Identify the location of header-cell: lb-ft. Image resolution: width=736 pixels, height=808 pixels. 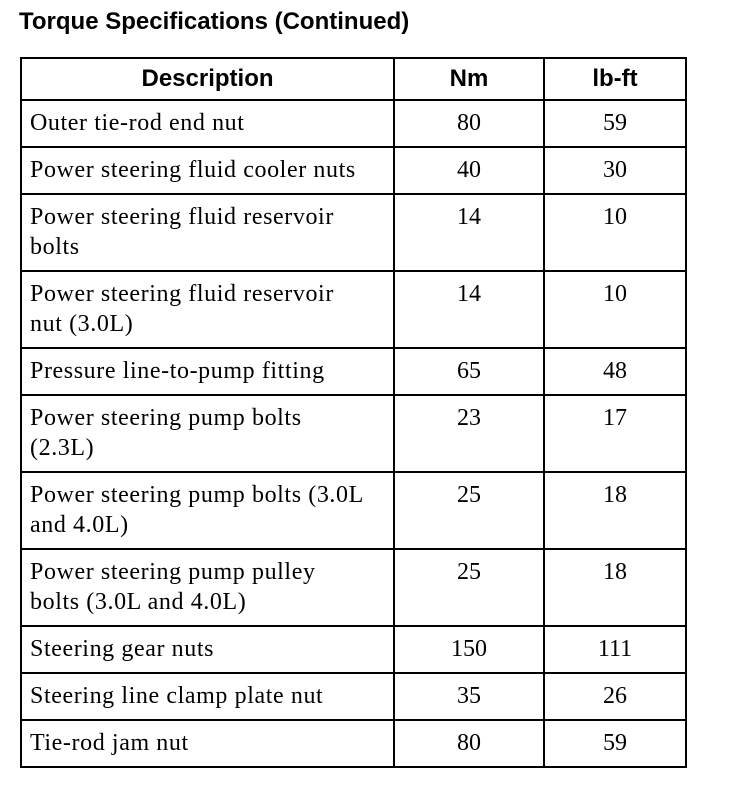
(615, 79).